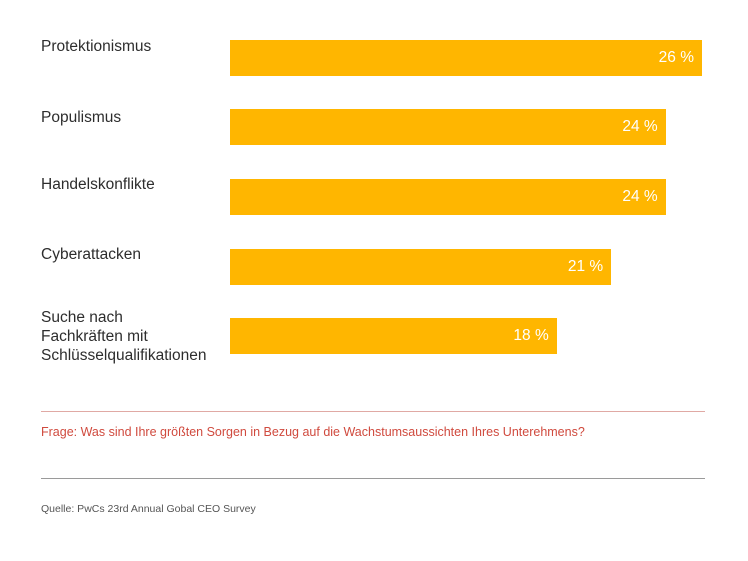  I want to click on category-label-line: Fachkräften mit, so click(94, 336).